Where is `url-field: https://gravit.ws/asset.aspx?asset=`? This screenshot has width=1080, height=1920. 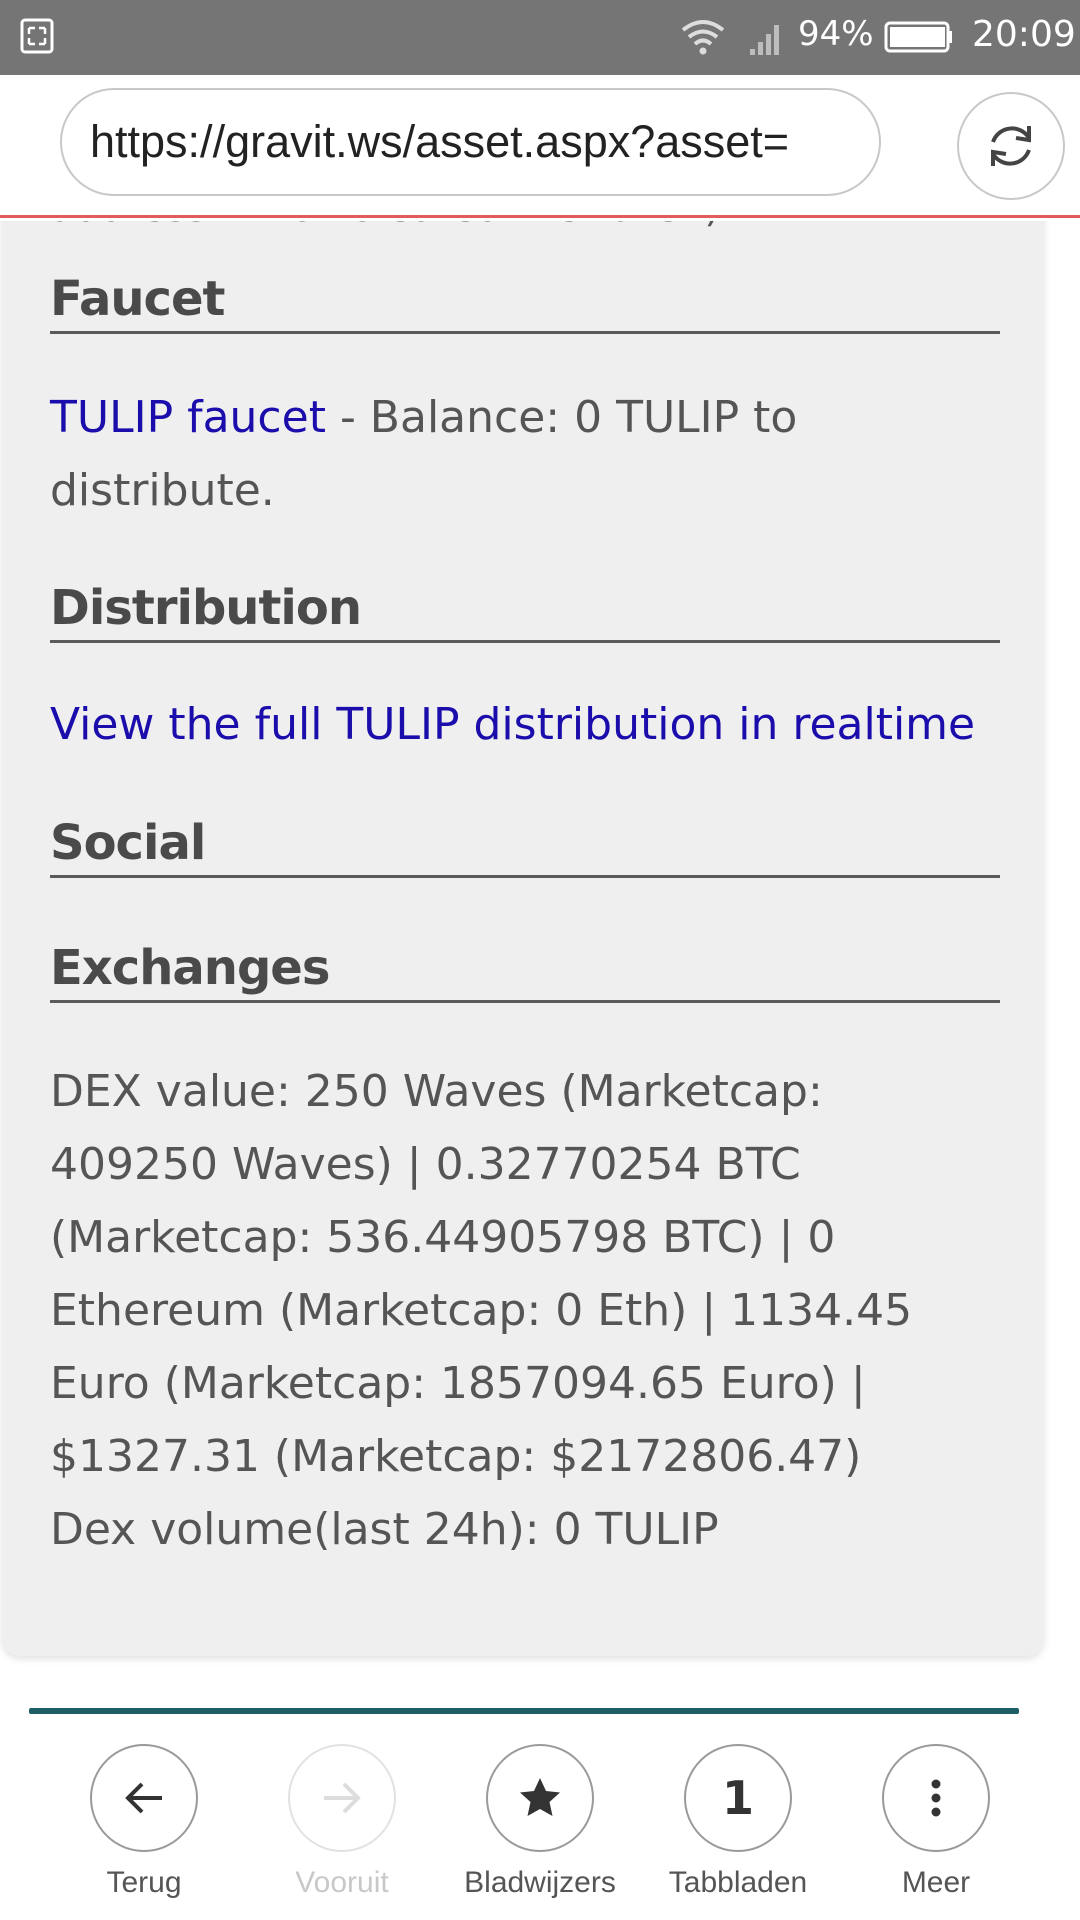
url-field: https://gravit.ws/asset.aspx?asset= is located at coordinates (470, 142).